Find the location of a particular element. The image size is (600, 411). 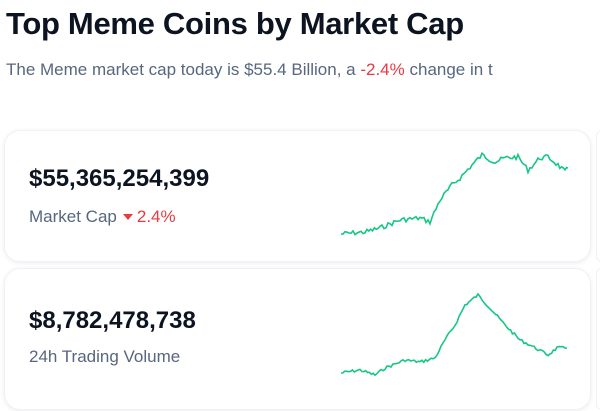

market-cap-label-row: Market Cap 2.4% is located at coordinates (102, 217).